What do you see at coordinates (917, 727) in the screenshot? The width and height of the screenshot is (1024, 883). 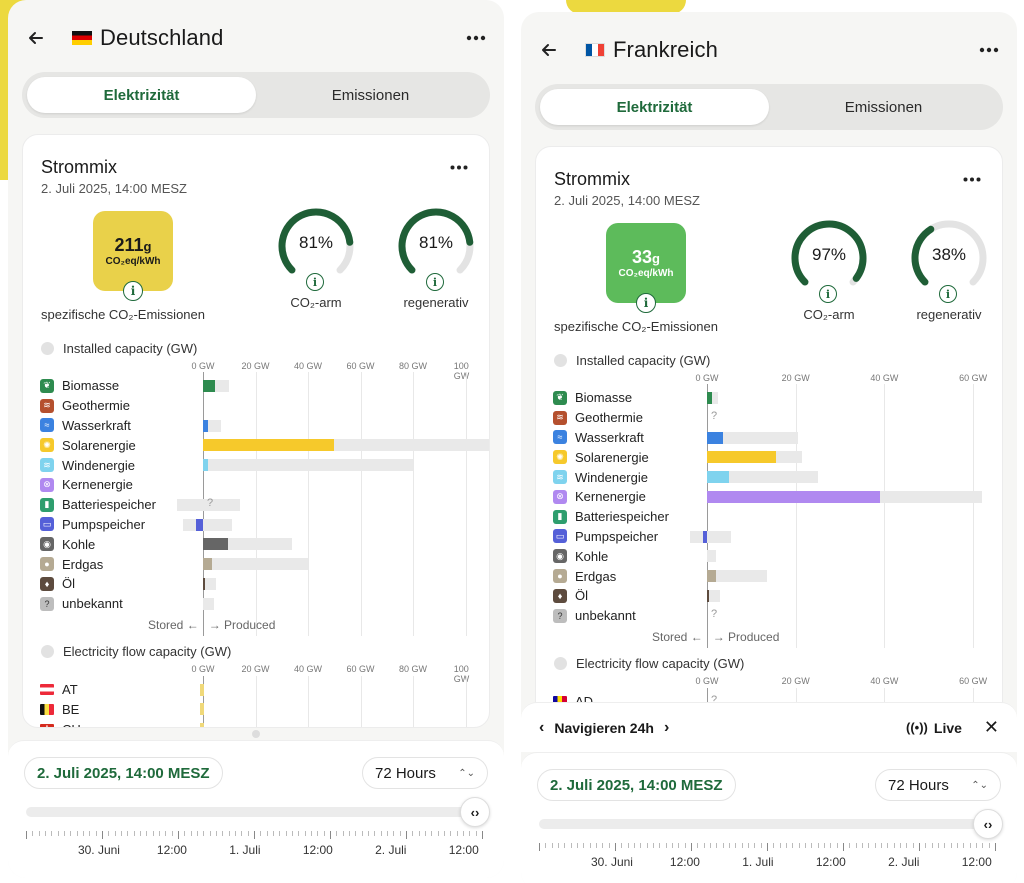 I see `broadcast-icon: ((•))` at bounding box center [917, 727].